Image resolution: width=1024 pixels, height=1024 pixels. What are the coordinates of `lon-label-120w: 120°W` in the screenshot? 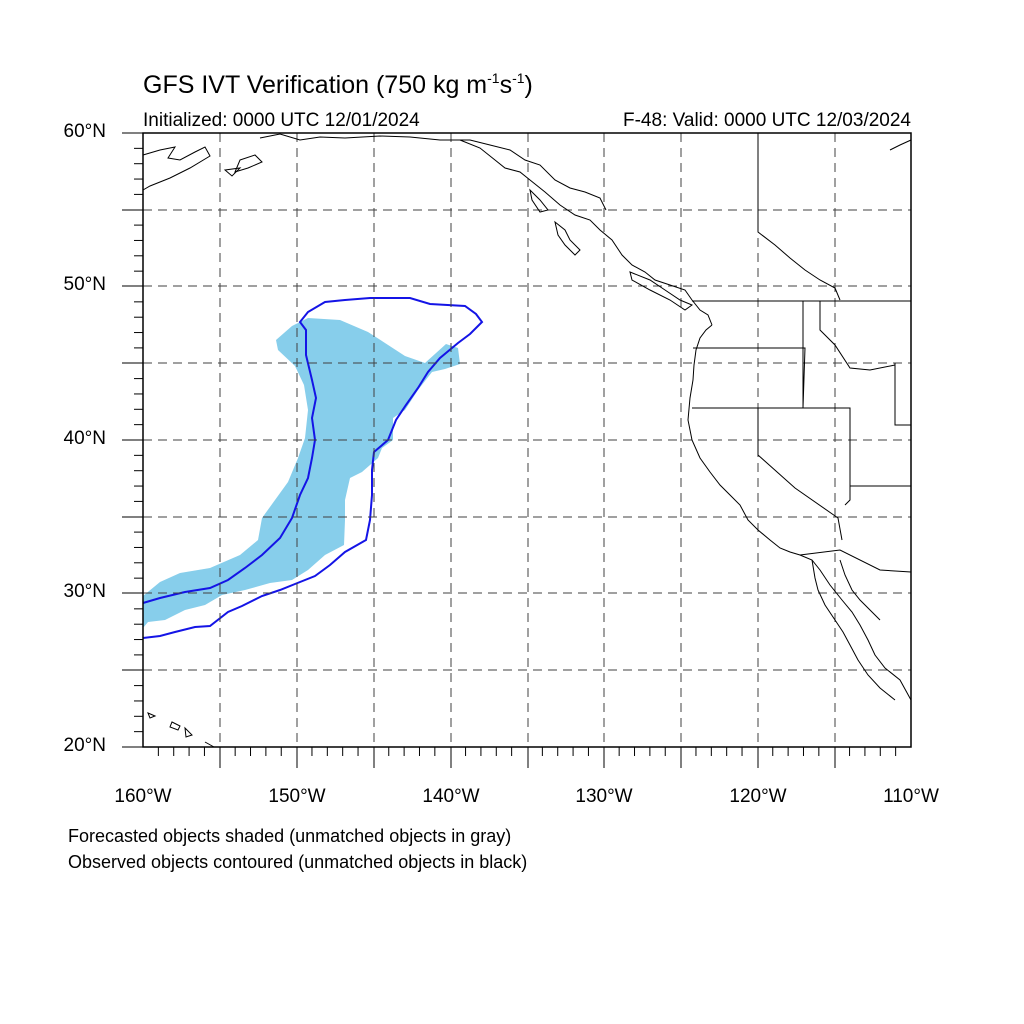 It's located at (758, 796).